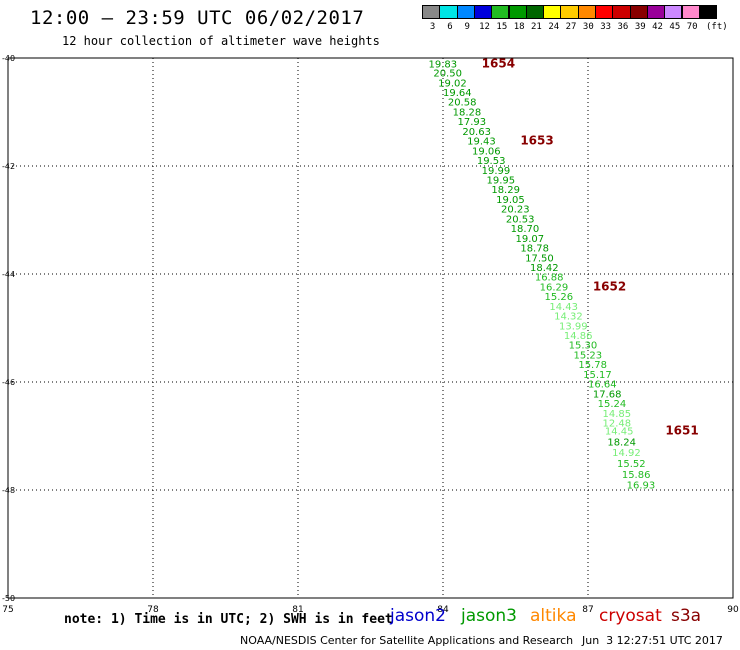 The image size is (740, 650). Describe the element at coordinates (597, 375) in the screenshot. I see `wave-height-value: 15.17` at that location.